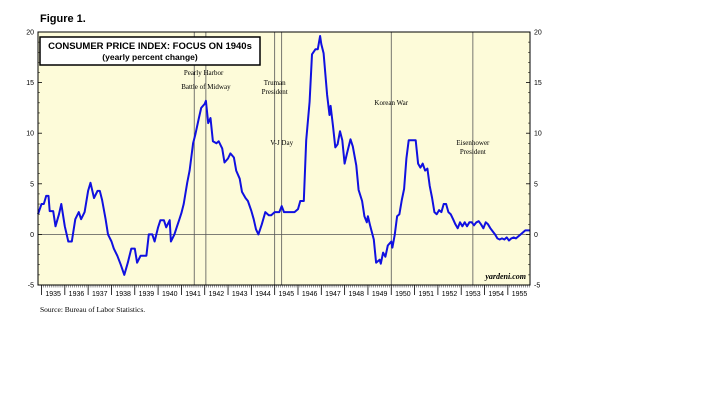 This screenshot has width=708, height=400. Describe the element at coordinates (123, 294) in the screenshot. I see `x-tick-label: 1938` at that location.